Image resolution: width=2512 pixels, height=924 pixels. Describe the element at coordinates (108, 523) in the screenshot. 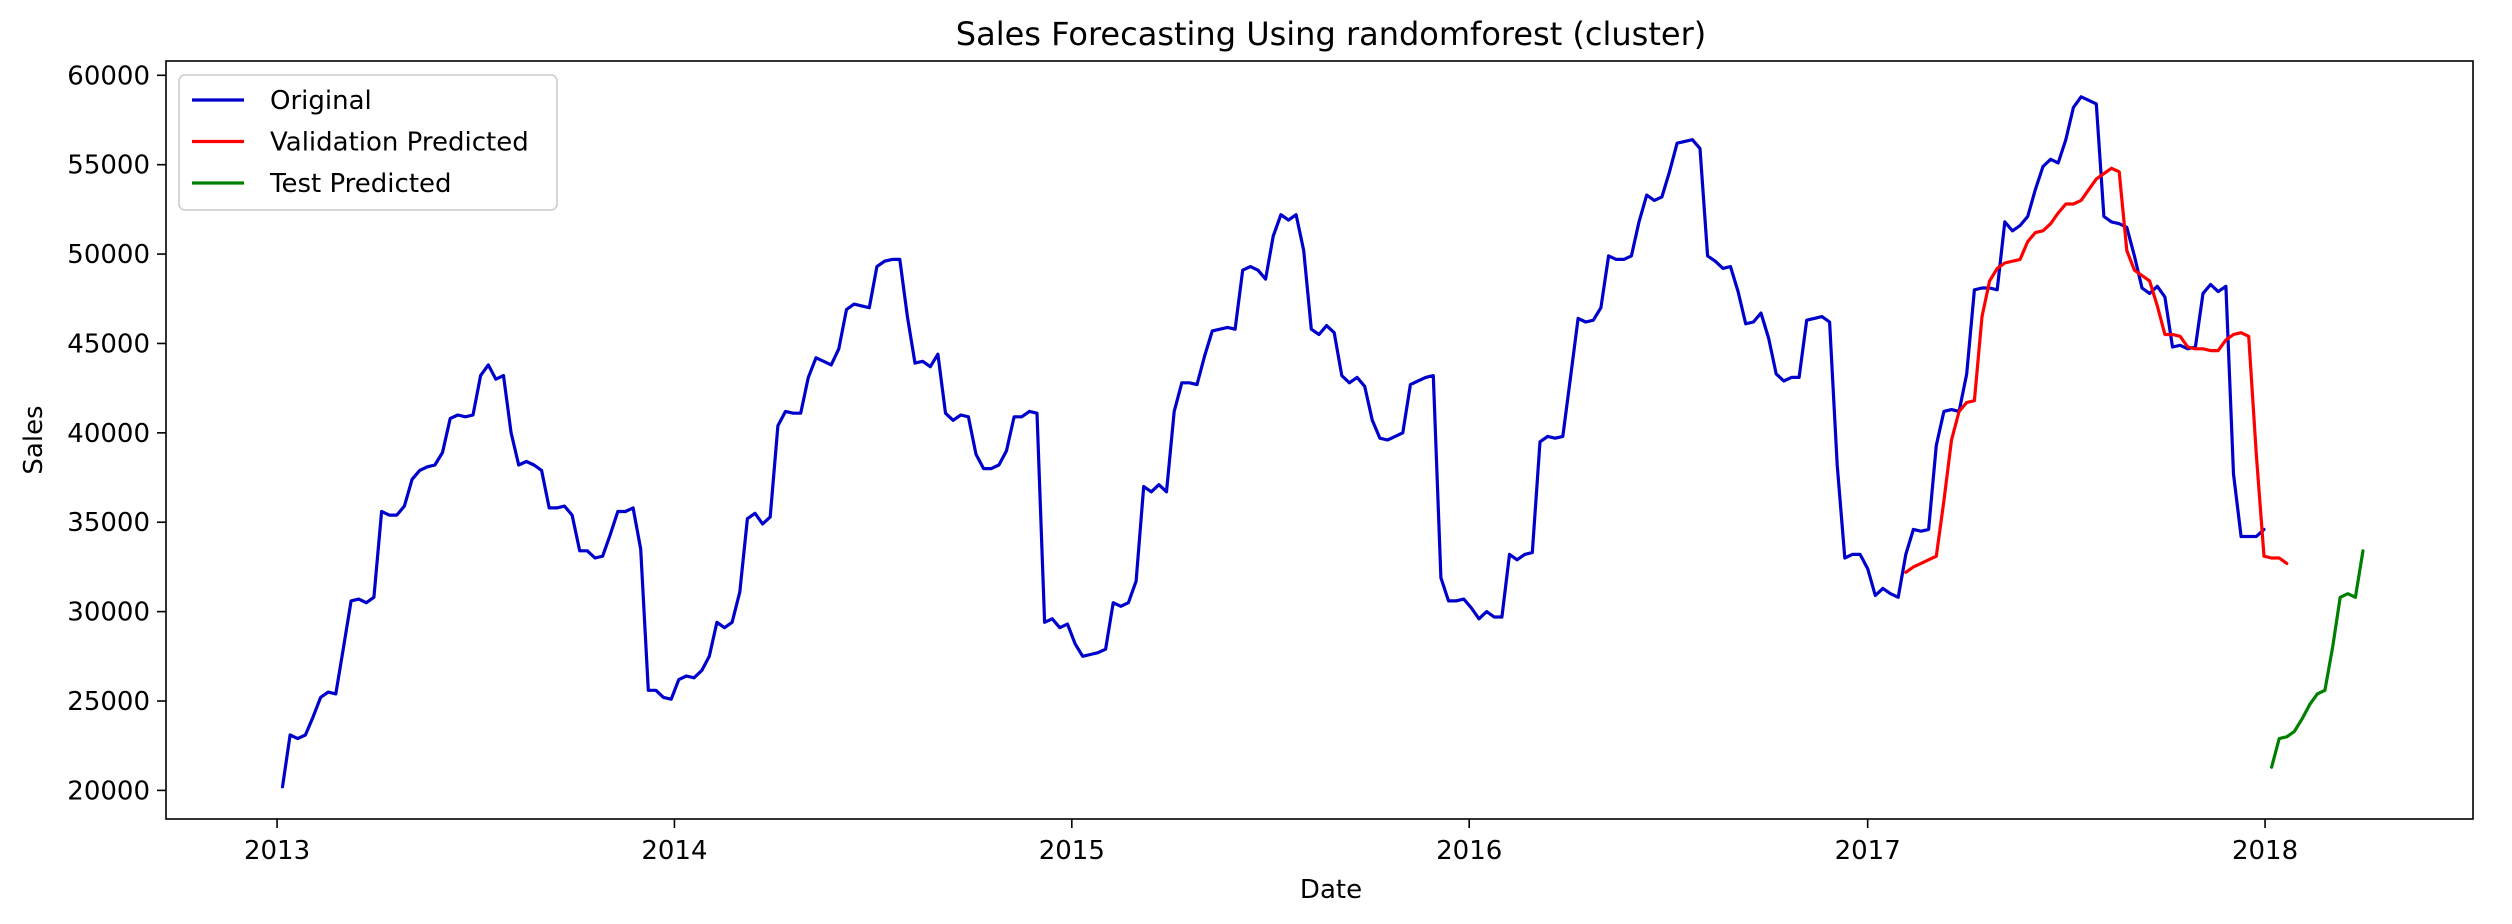

I see `y-tick-label: 35000` at that location.